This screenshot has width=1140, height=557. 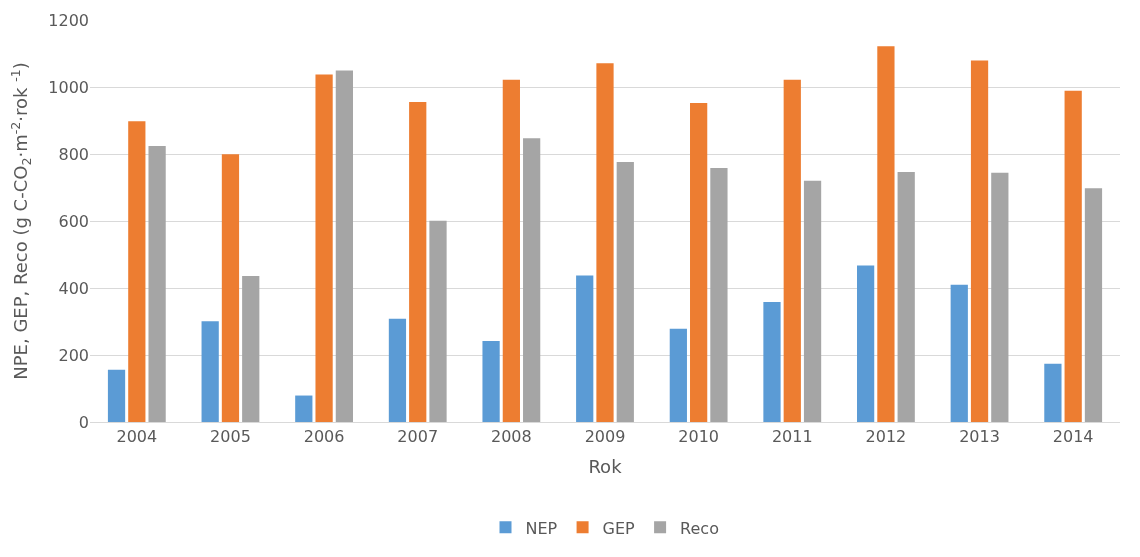 I want to click on x-axis-title: Rok, so click(x=605, y=467).